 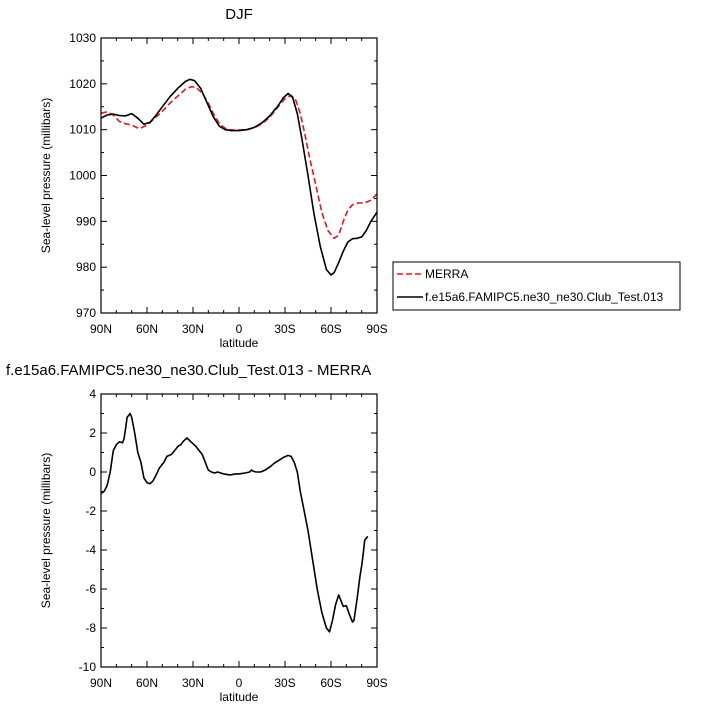 I want to click on y-tick-label: 1010, so click(x=82, y=130).